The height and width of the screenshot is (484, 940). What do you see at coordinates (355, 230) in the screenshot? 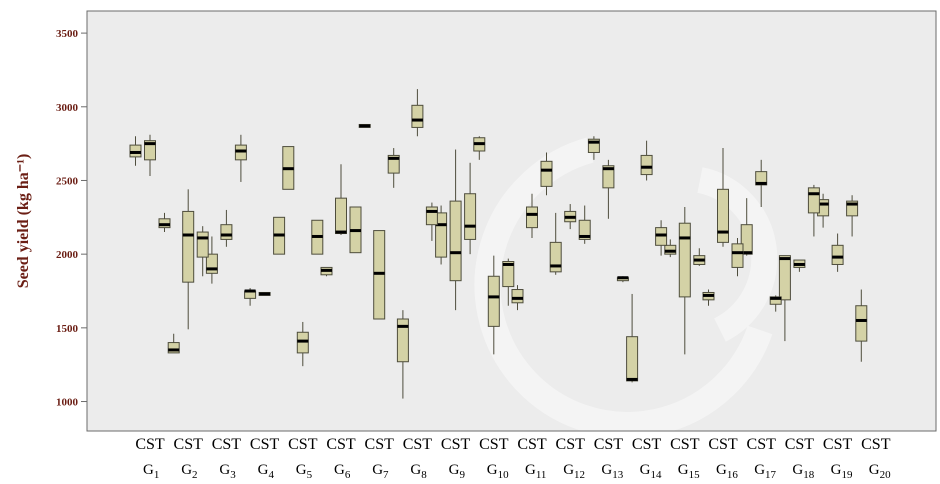
I see `box-T-G6` at bounding box center [355, 230].